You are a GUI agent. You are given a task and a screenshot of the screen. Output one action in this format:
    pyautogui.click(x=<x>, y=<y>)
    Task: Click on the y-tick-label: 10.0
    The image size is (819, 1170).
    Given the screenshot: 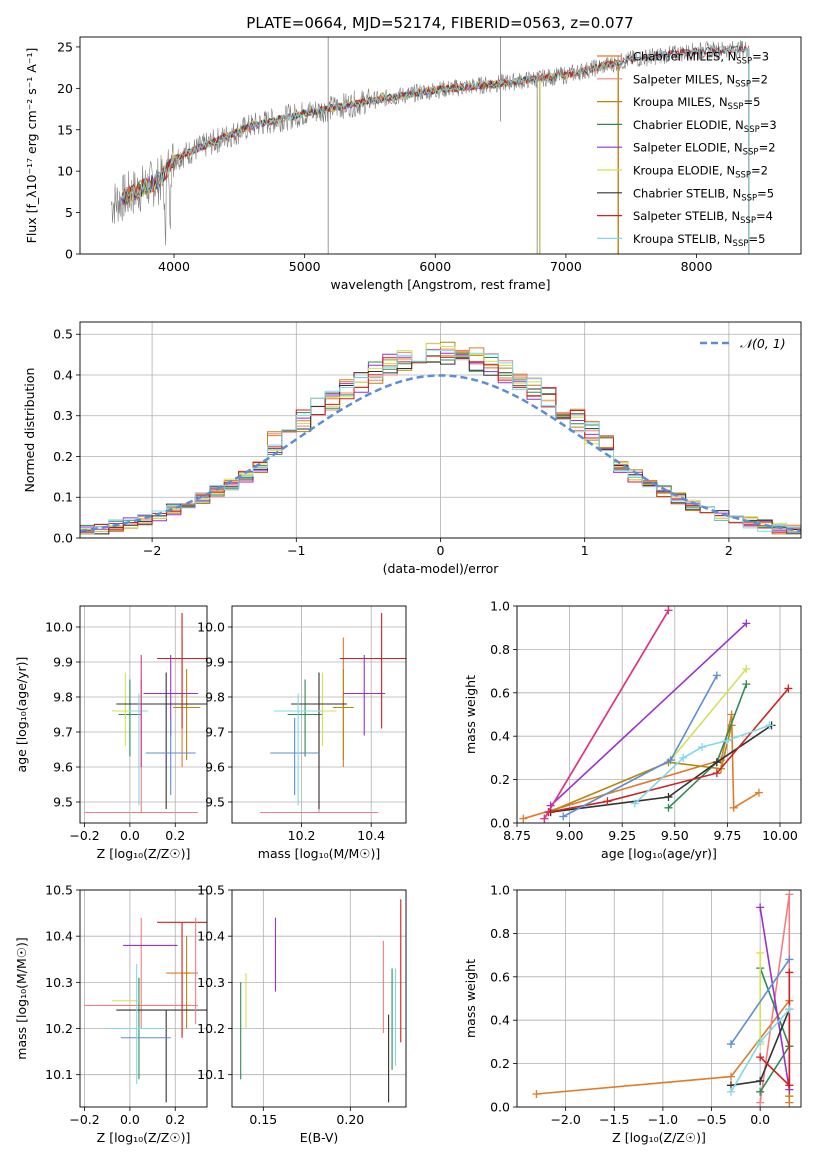 What is the action you would take?
    pyautogui.click(x=59, y=627)
    